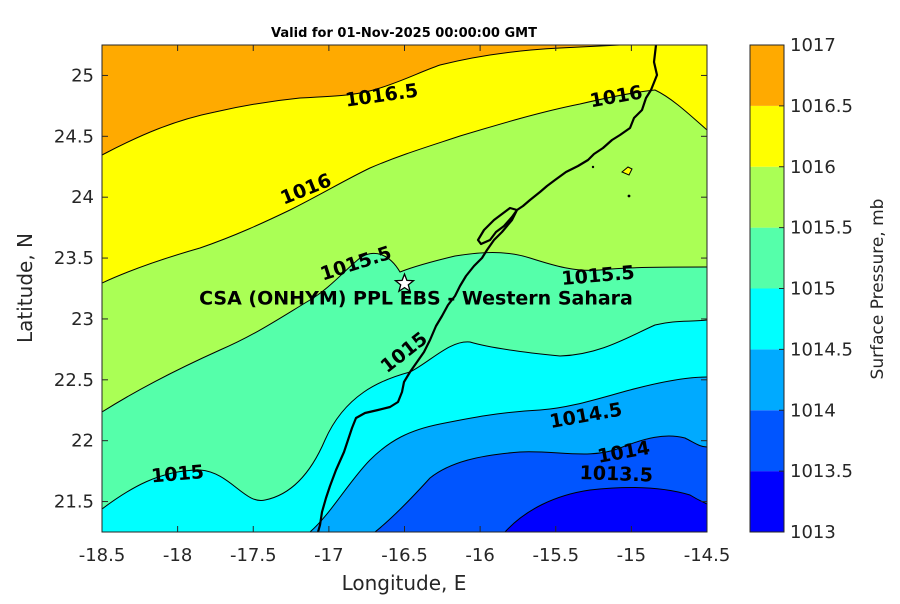 This screenshot has width=900, height=604. I want to click on x-tick-label: -17.5, so click(253, 555).